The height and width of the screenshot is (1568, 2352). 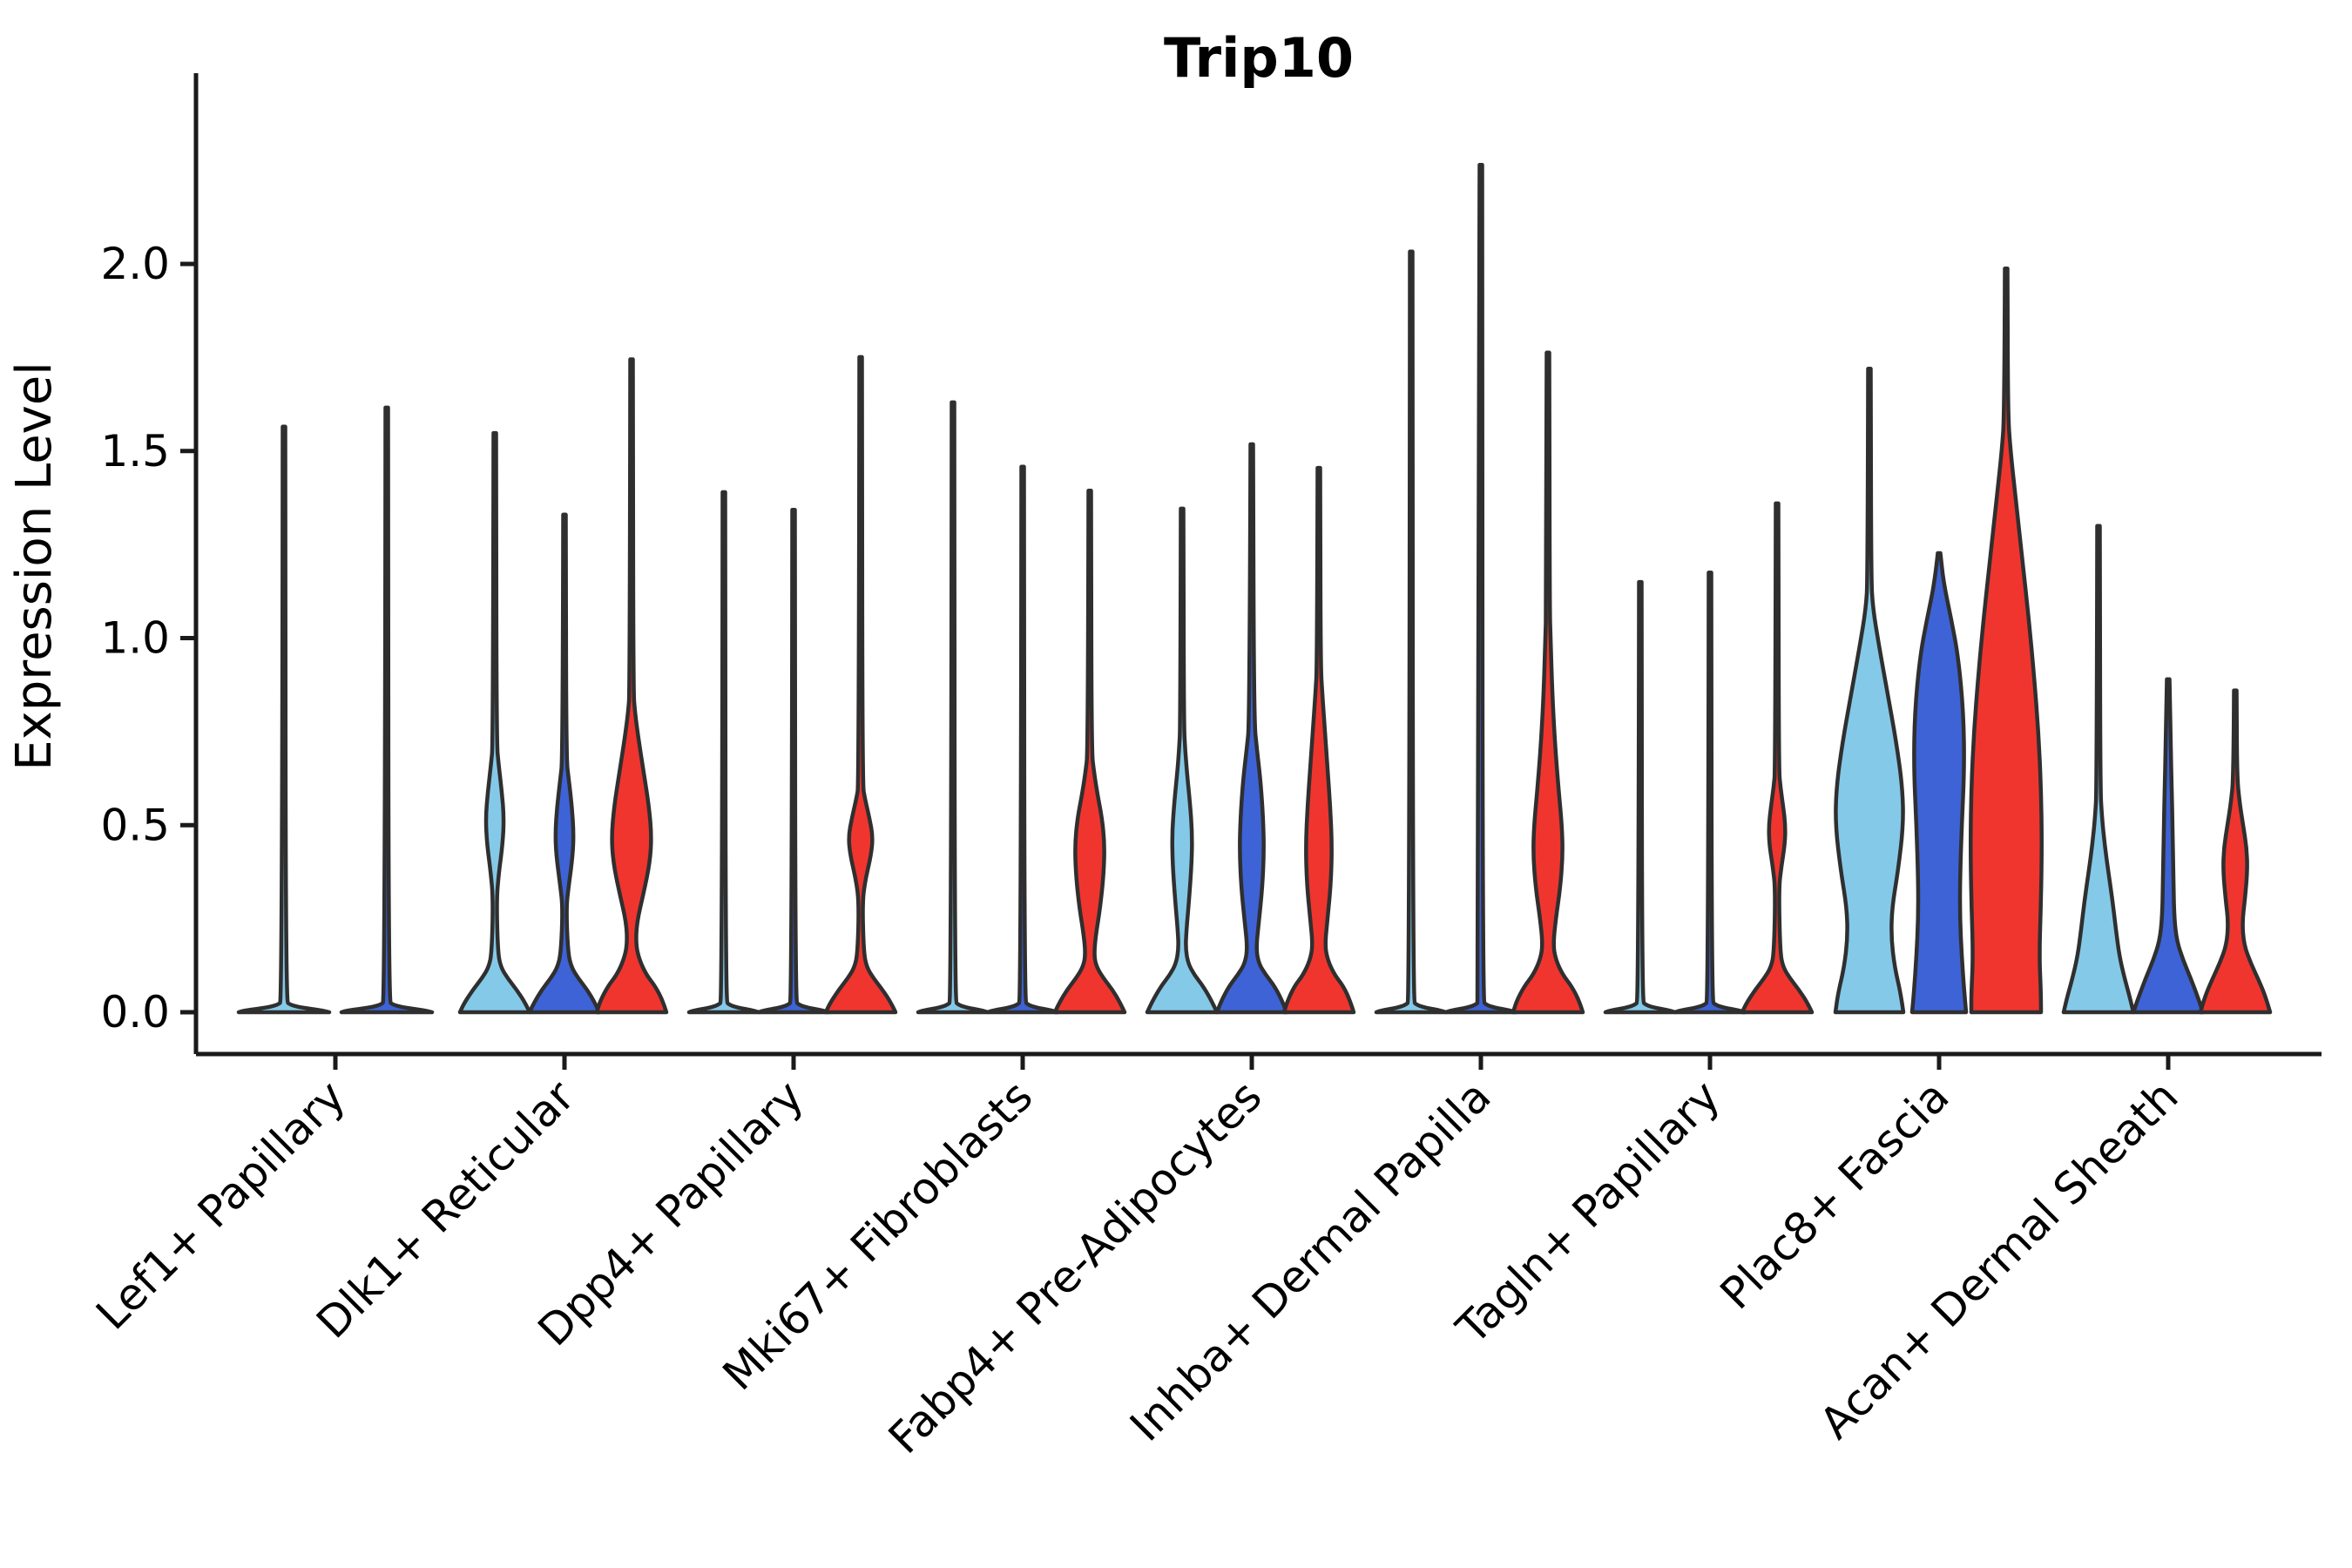 I want to click on y-tick-label: 0.0, so click(x=135, y=1012).